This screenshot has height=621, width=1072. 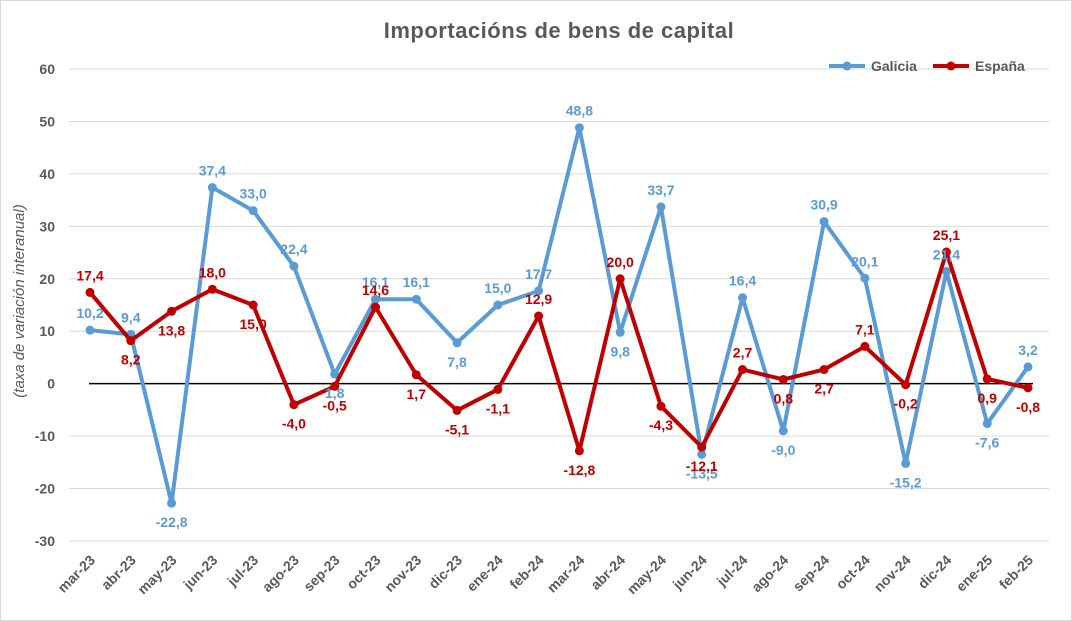 I want to click on x-tick-label: abr-24, so click(x=607, y=572).